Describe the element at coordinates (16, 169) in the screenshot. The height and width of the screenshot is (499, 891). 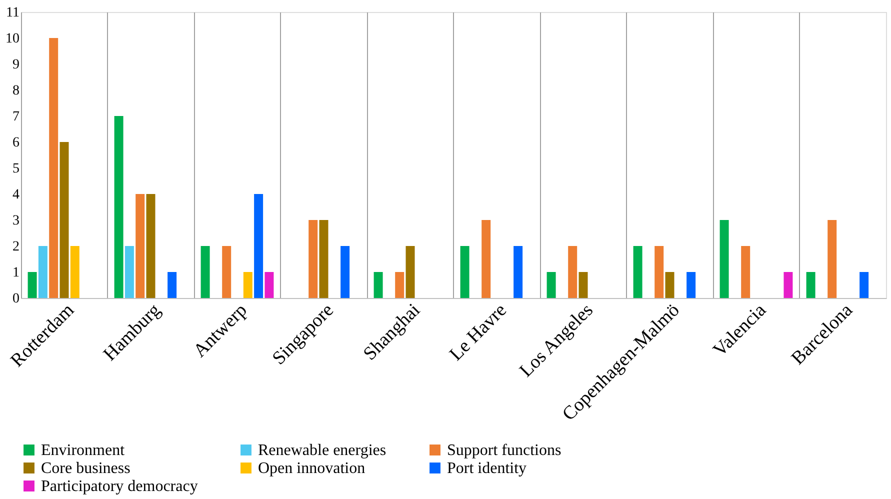
I see `y-tick-label: 5` at that location.